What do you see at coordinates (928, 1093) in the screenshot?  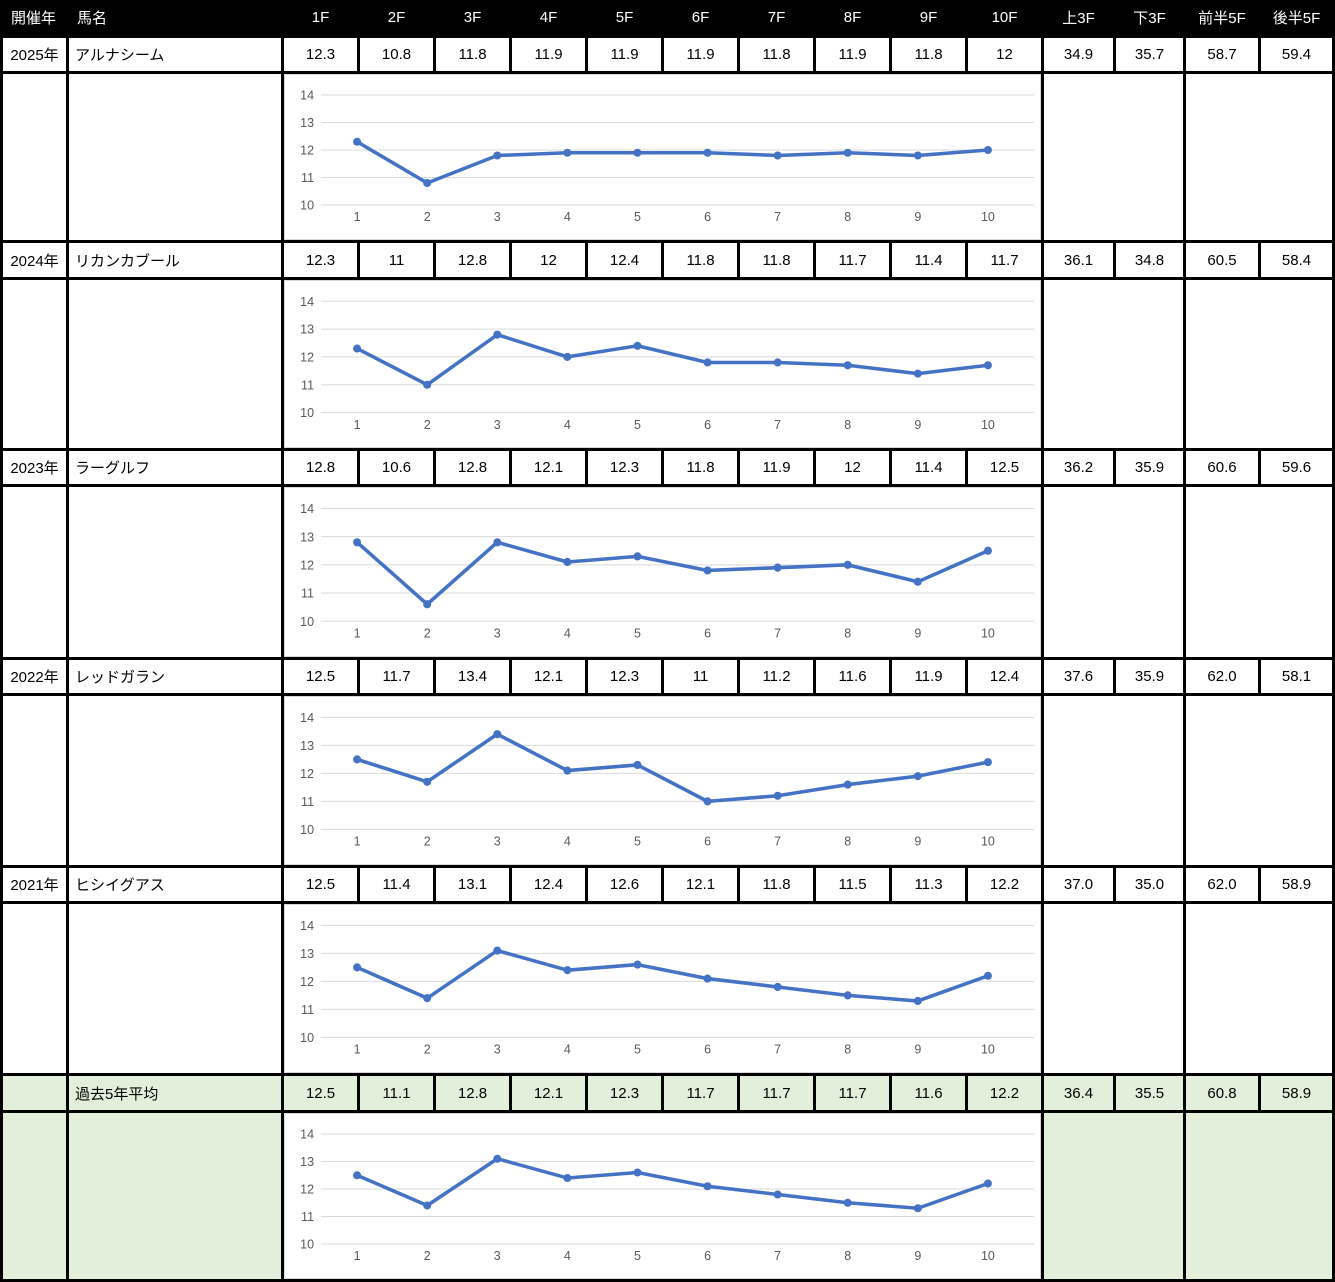 I see `lap-cell-9f: 11.6` at bounding box center [928, 1093].